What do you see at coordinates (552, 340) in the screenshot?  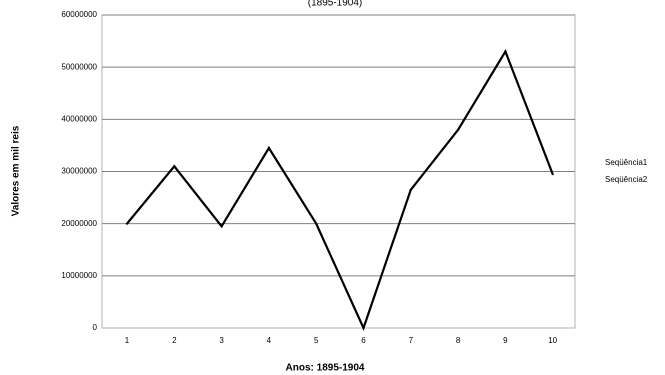 I see `x-tick-label: 10` at bounding box center [552, 340].